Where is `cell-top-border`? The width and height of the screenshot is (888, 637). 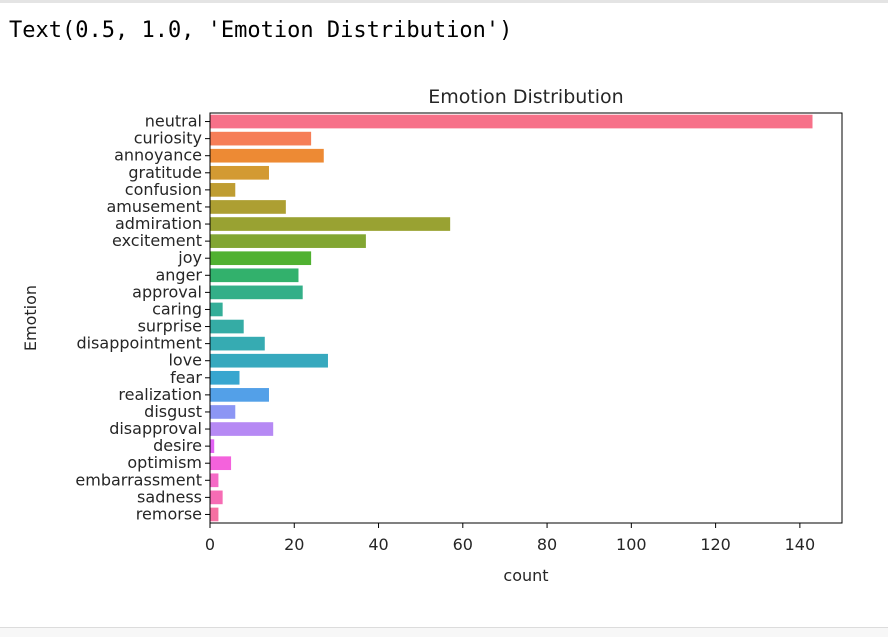 cell-top-border is located at coordinates (444, 1).